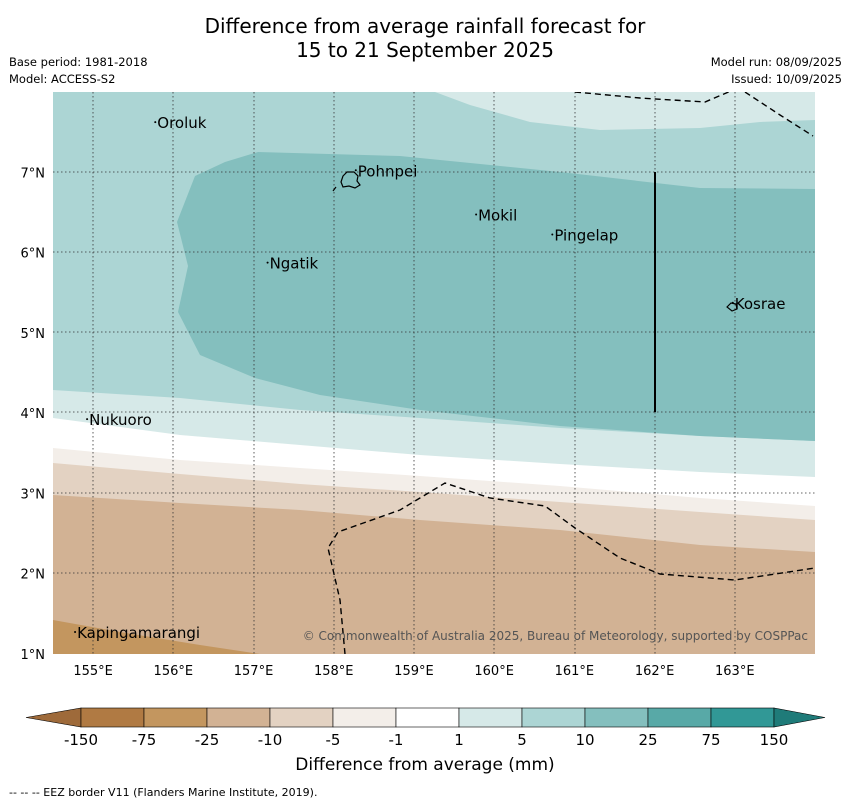 The width and height of the screenshot is (850, 804). What do you see at coordinates (425, 50) in the screenshot?
I see `title-line-2: 15 to 21 September 2025` at bounding box center [425, 50].